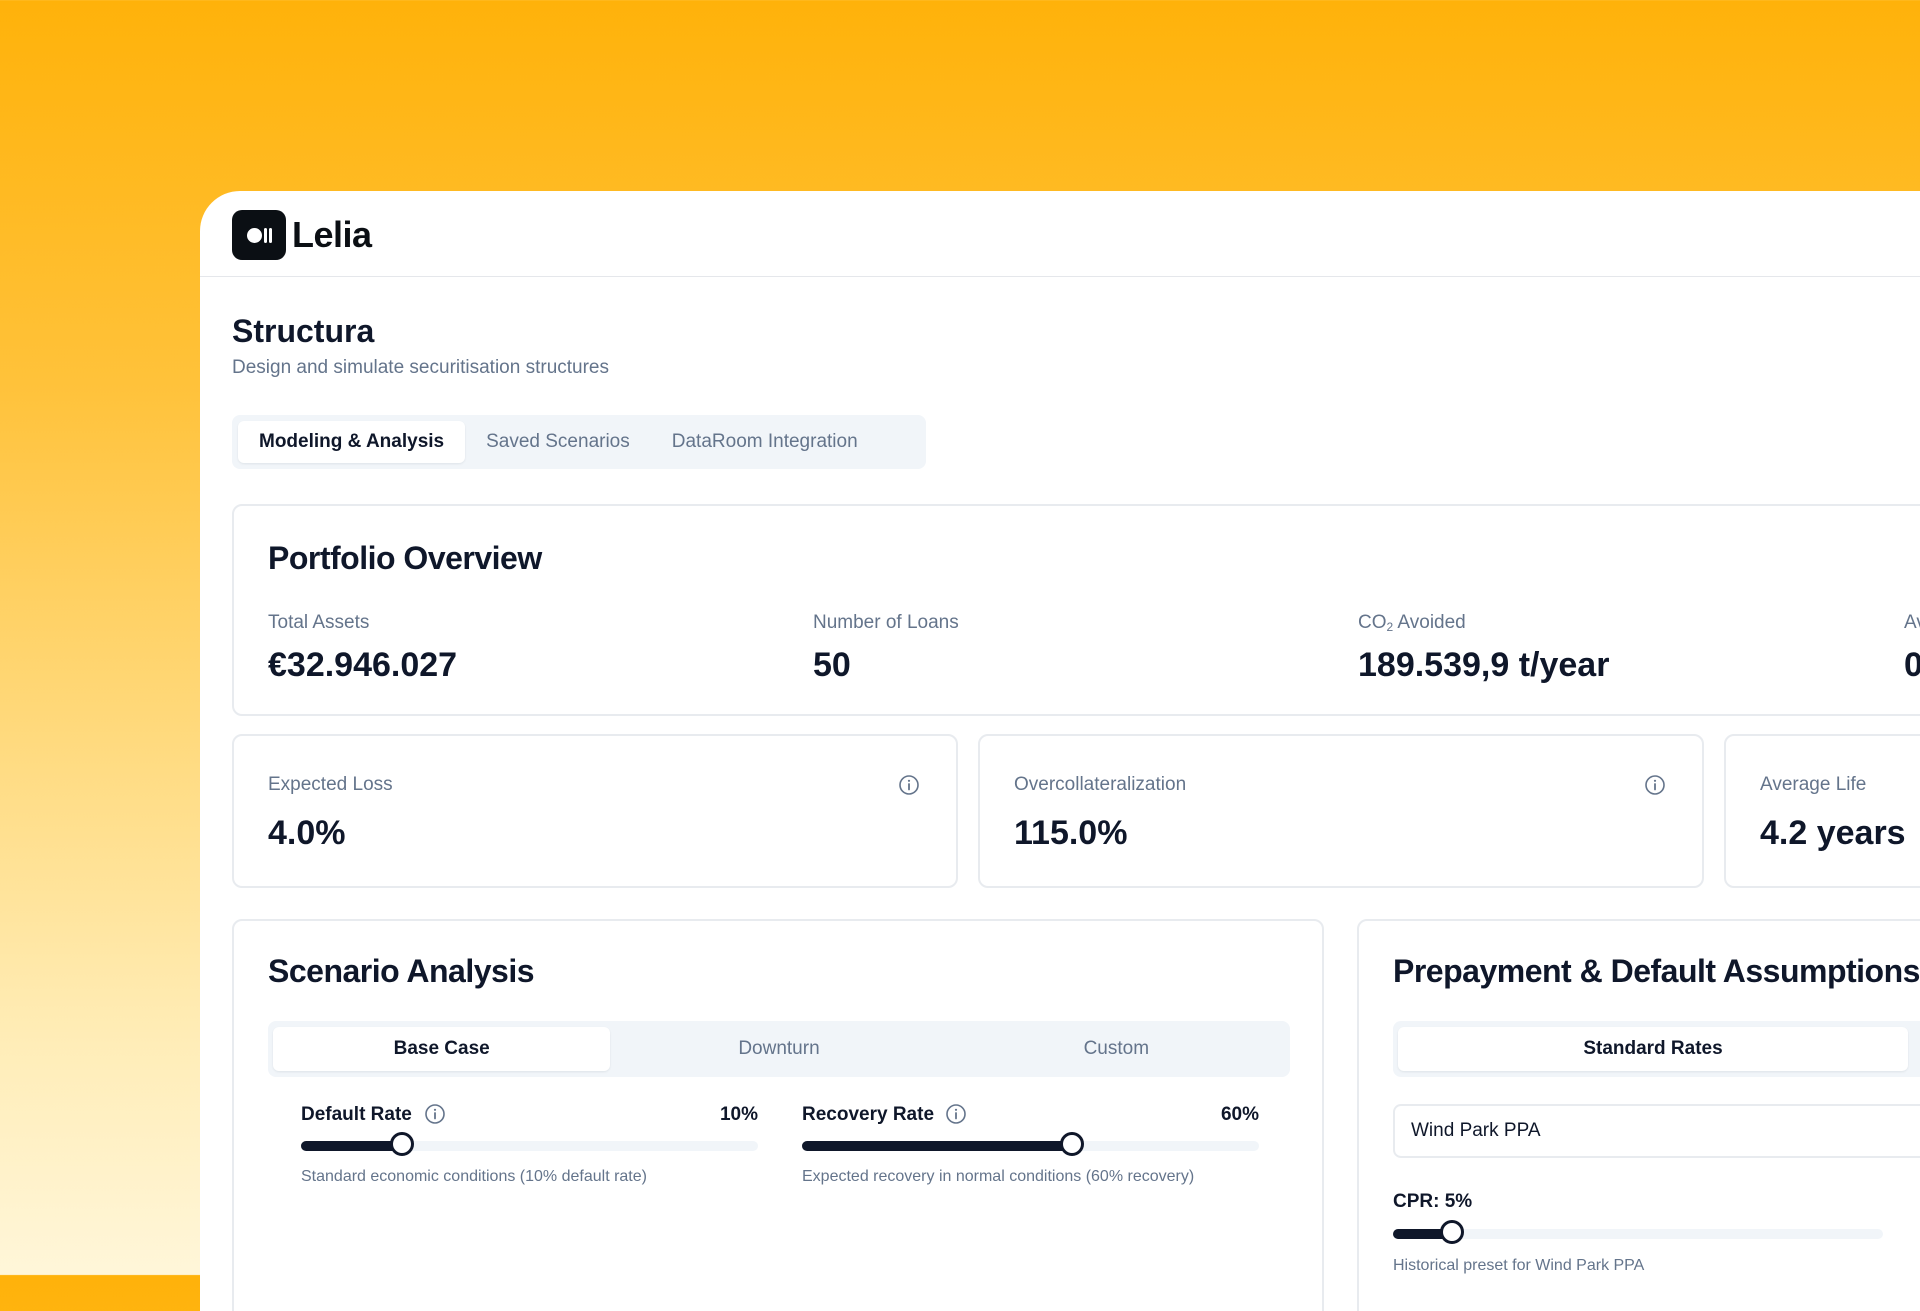 This screenshot has width=1920, height=1311. I want to click on total-assets-label: Total Assets, so click(319, 622).